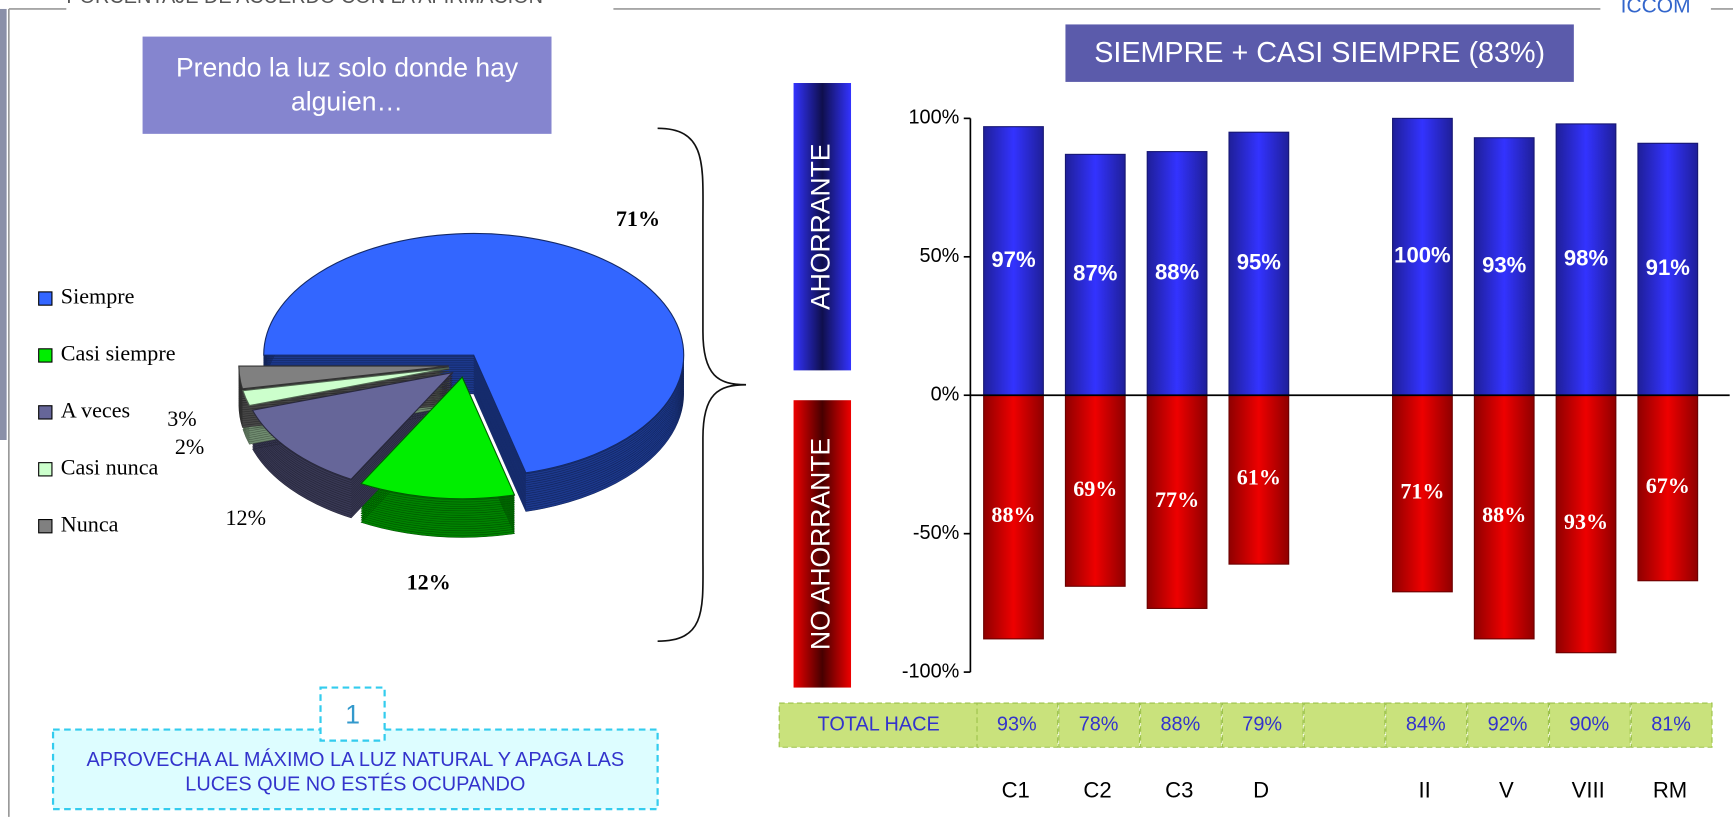 The image size is (1733, 822). I want to click on bar-value-label: 98%, so click(1586, 257).